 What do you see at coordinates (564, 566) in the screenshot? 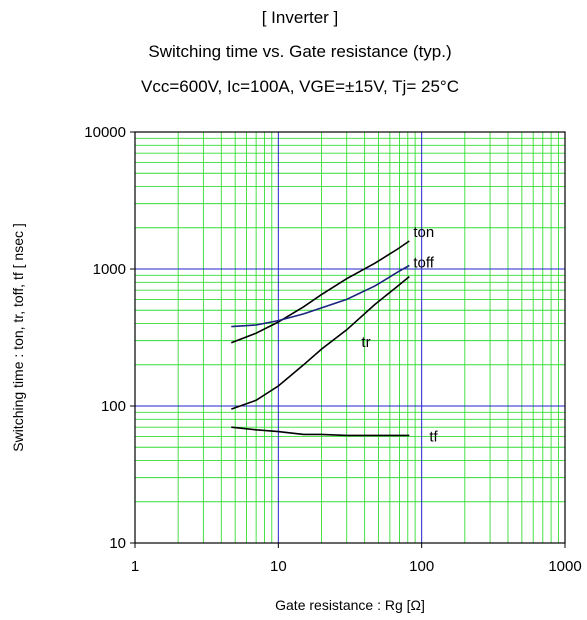
I see `x-tick-label: 1000` at bounding box center [564, 566].